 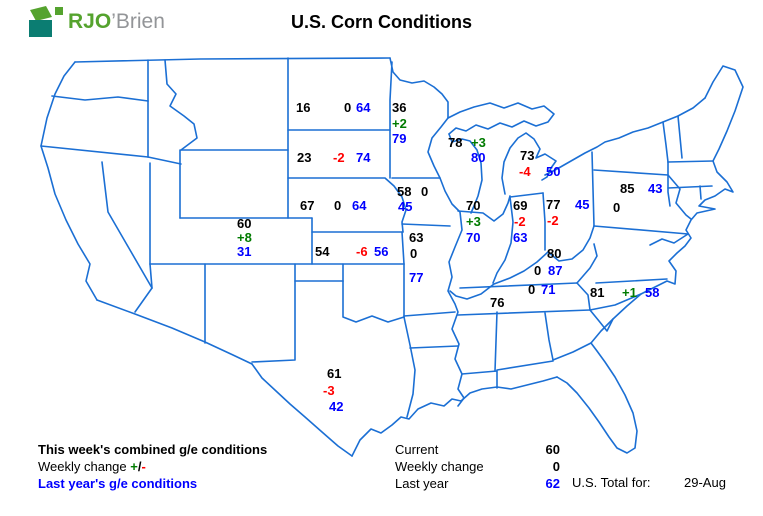 I want to click on state-value: 23, so click(x=304, y=157).